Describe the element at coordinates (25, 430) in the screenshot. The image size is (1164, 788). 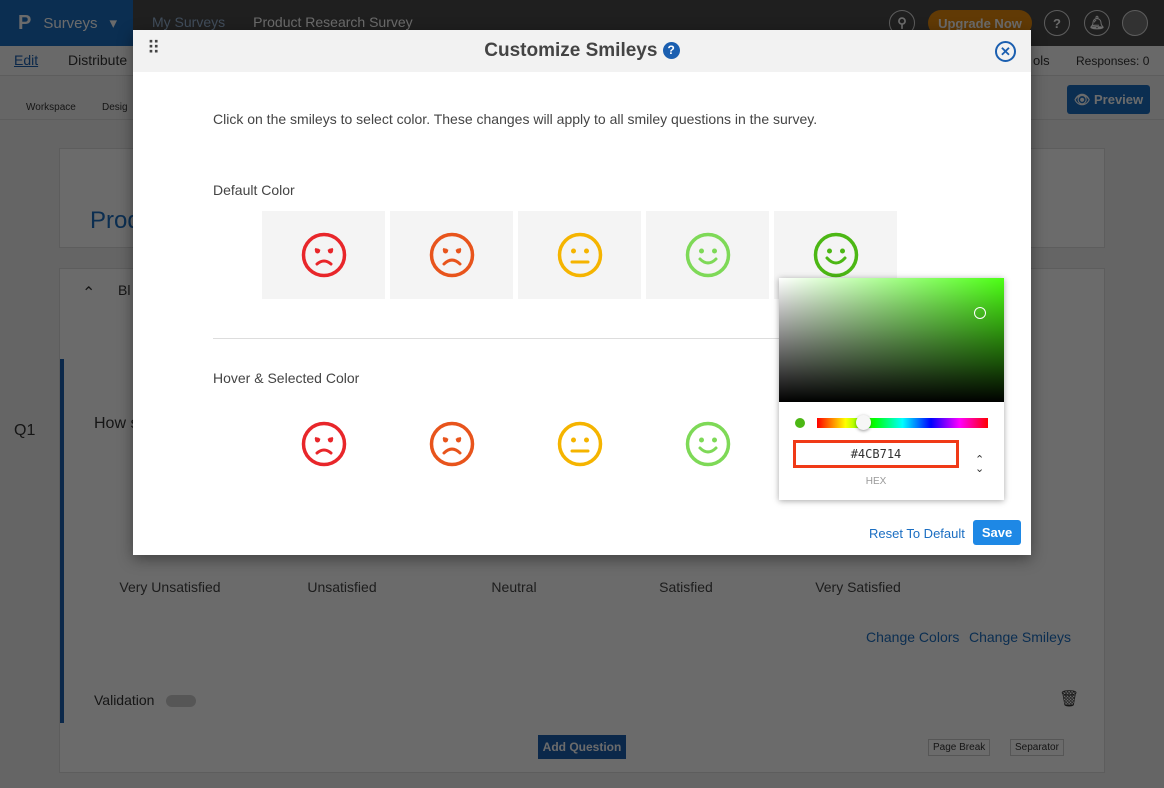
I see `question-number: Q1` at that location.